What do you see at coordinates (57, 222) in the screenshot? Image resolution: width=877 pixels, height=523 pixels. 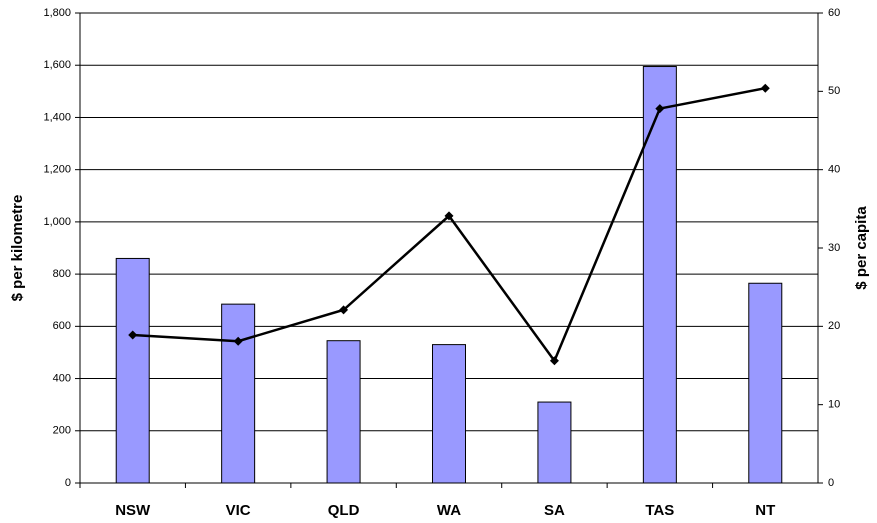 I see `y-tick-label: 1,000` at bounding box center [57, 222].